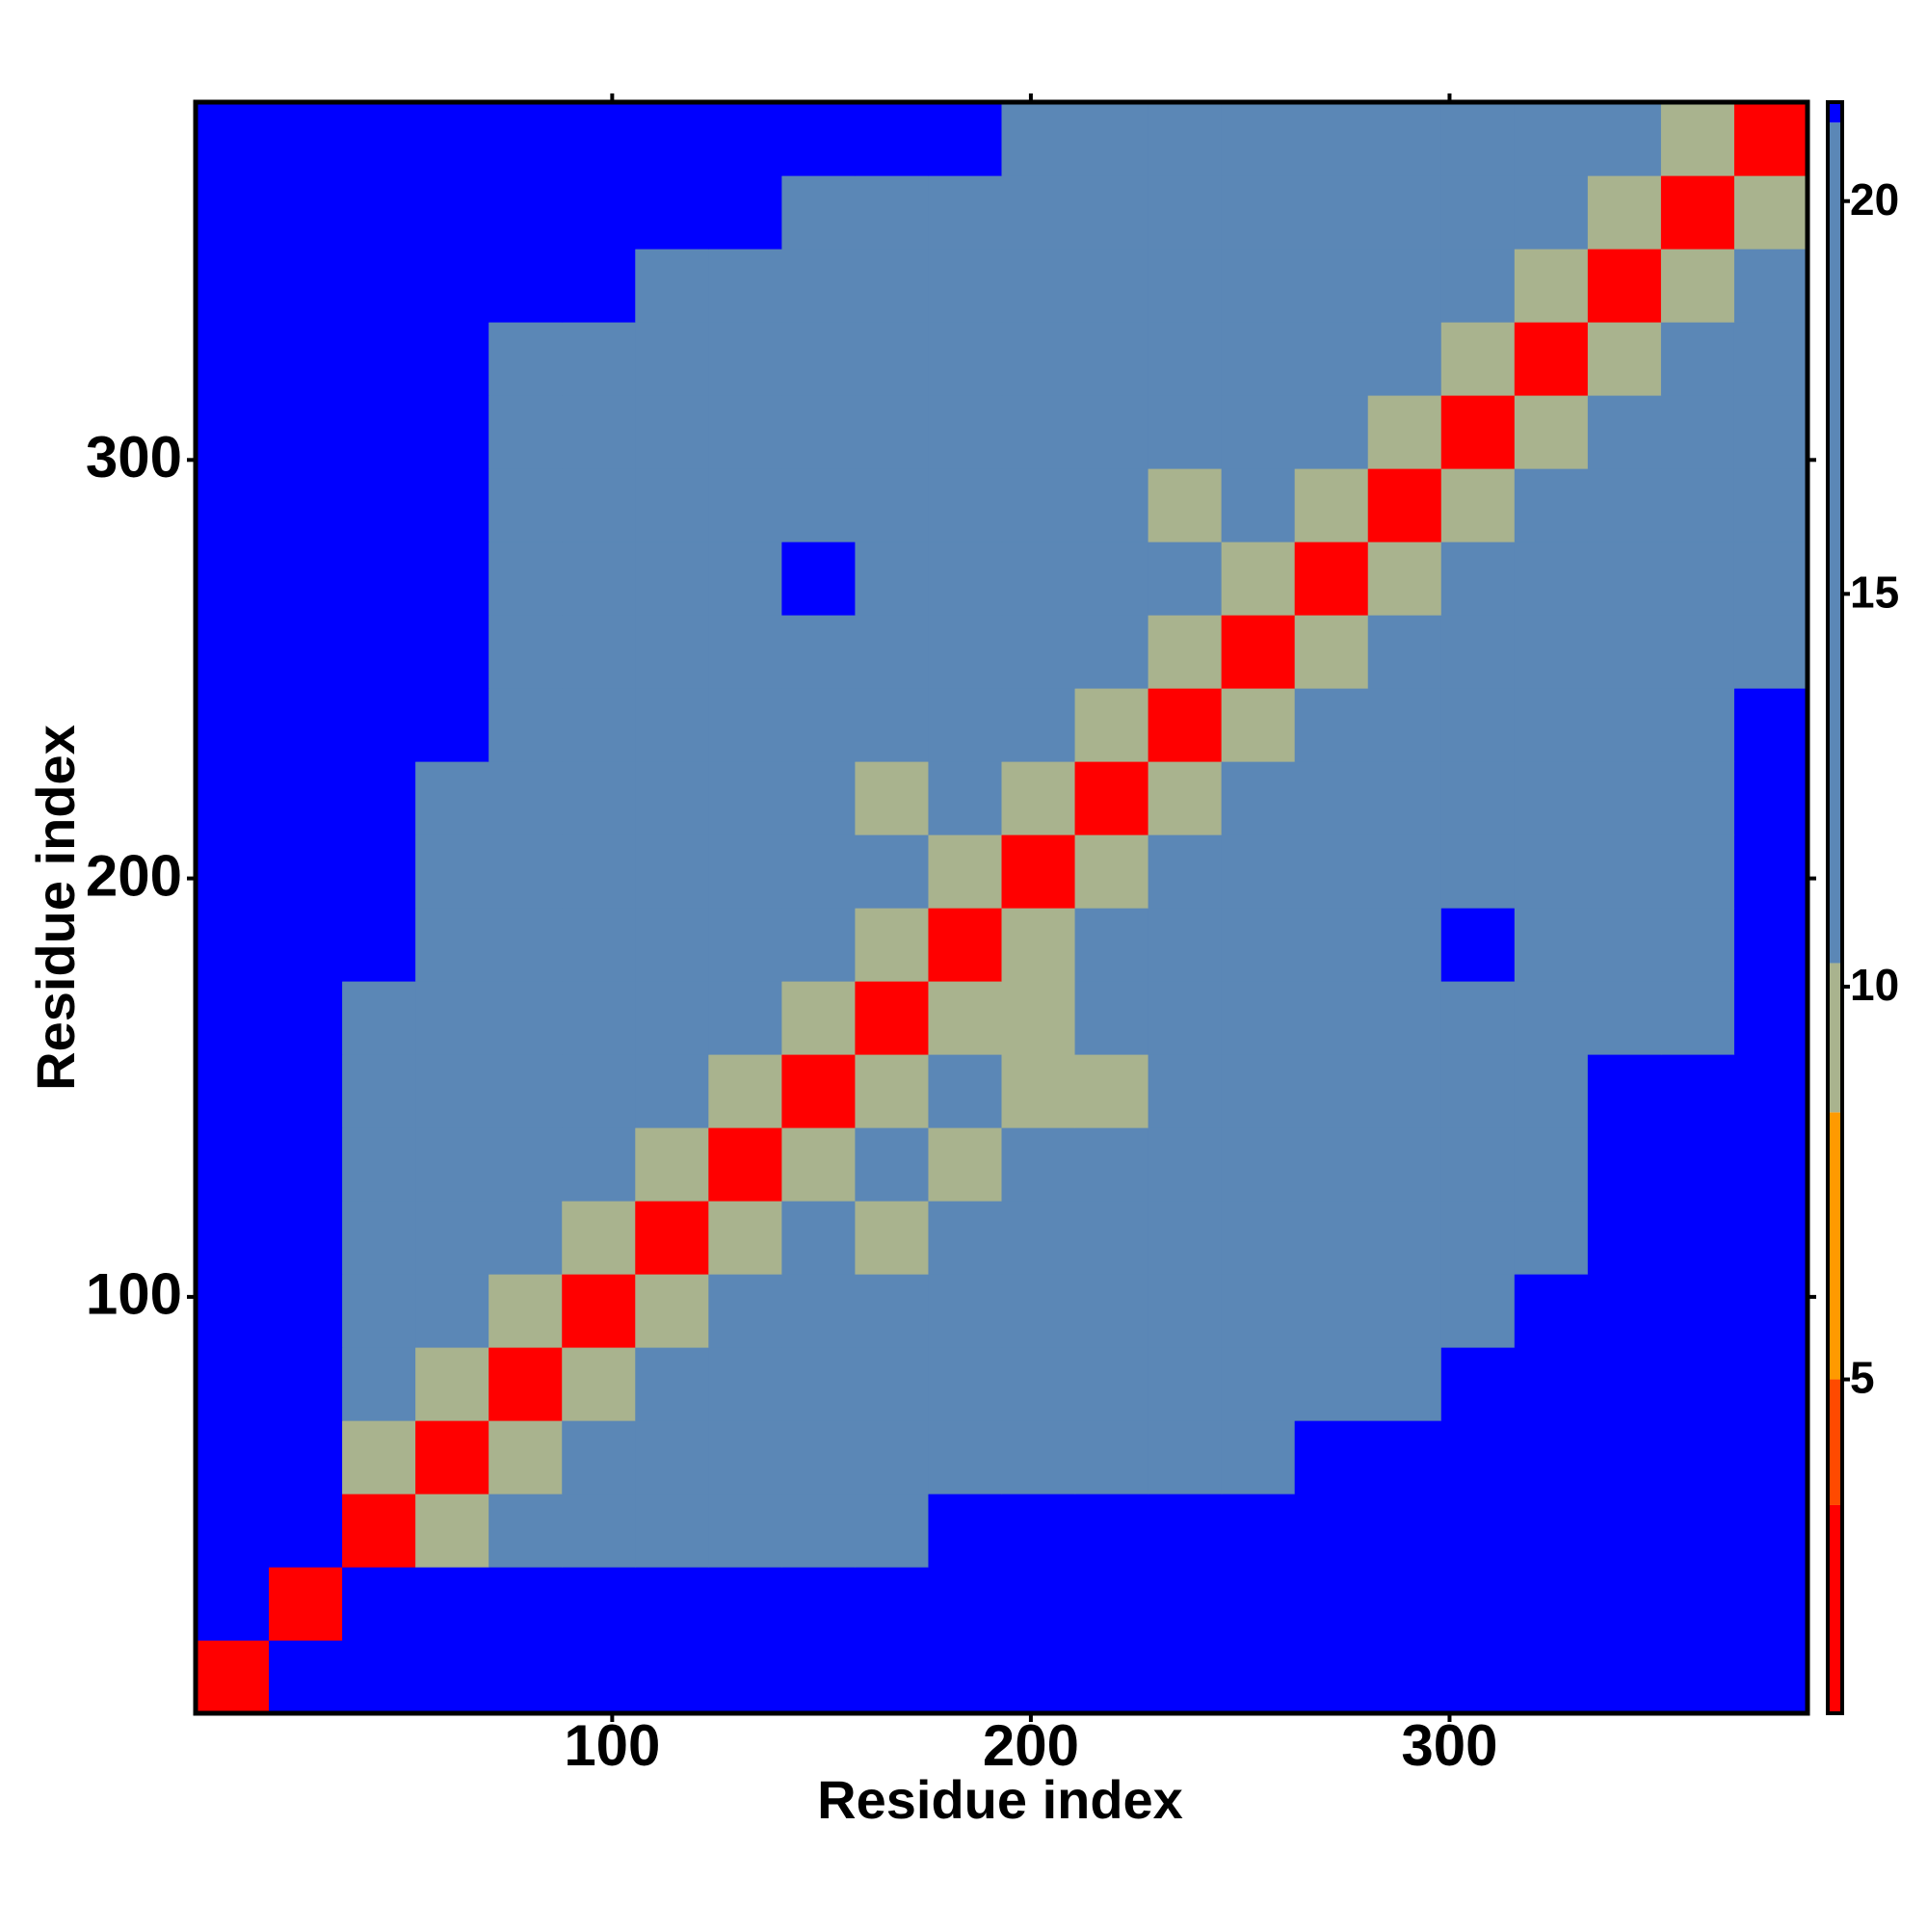 Image resolution: width=1927 pixels, height=1932 pixels. Describe the element at coordinates (1835, 543) in the screenshot. I see `colorbar-segment` at that location.